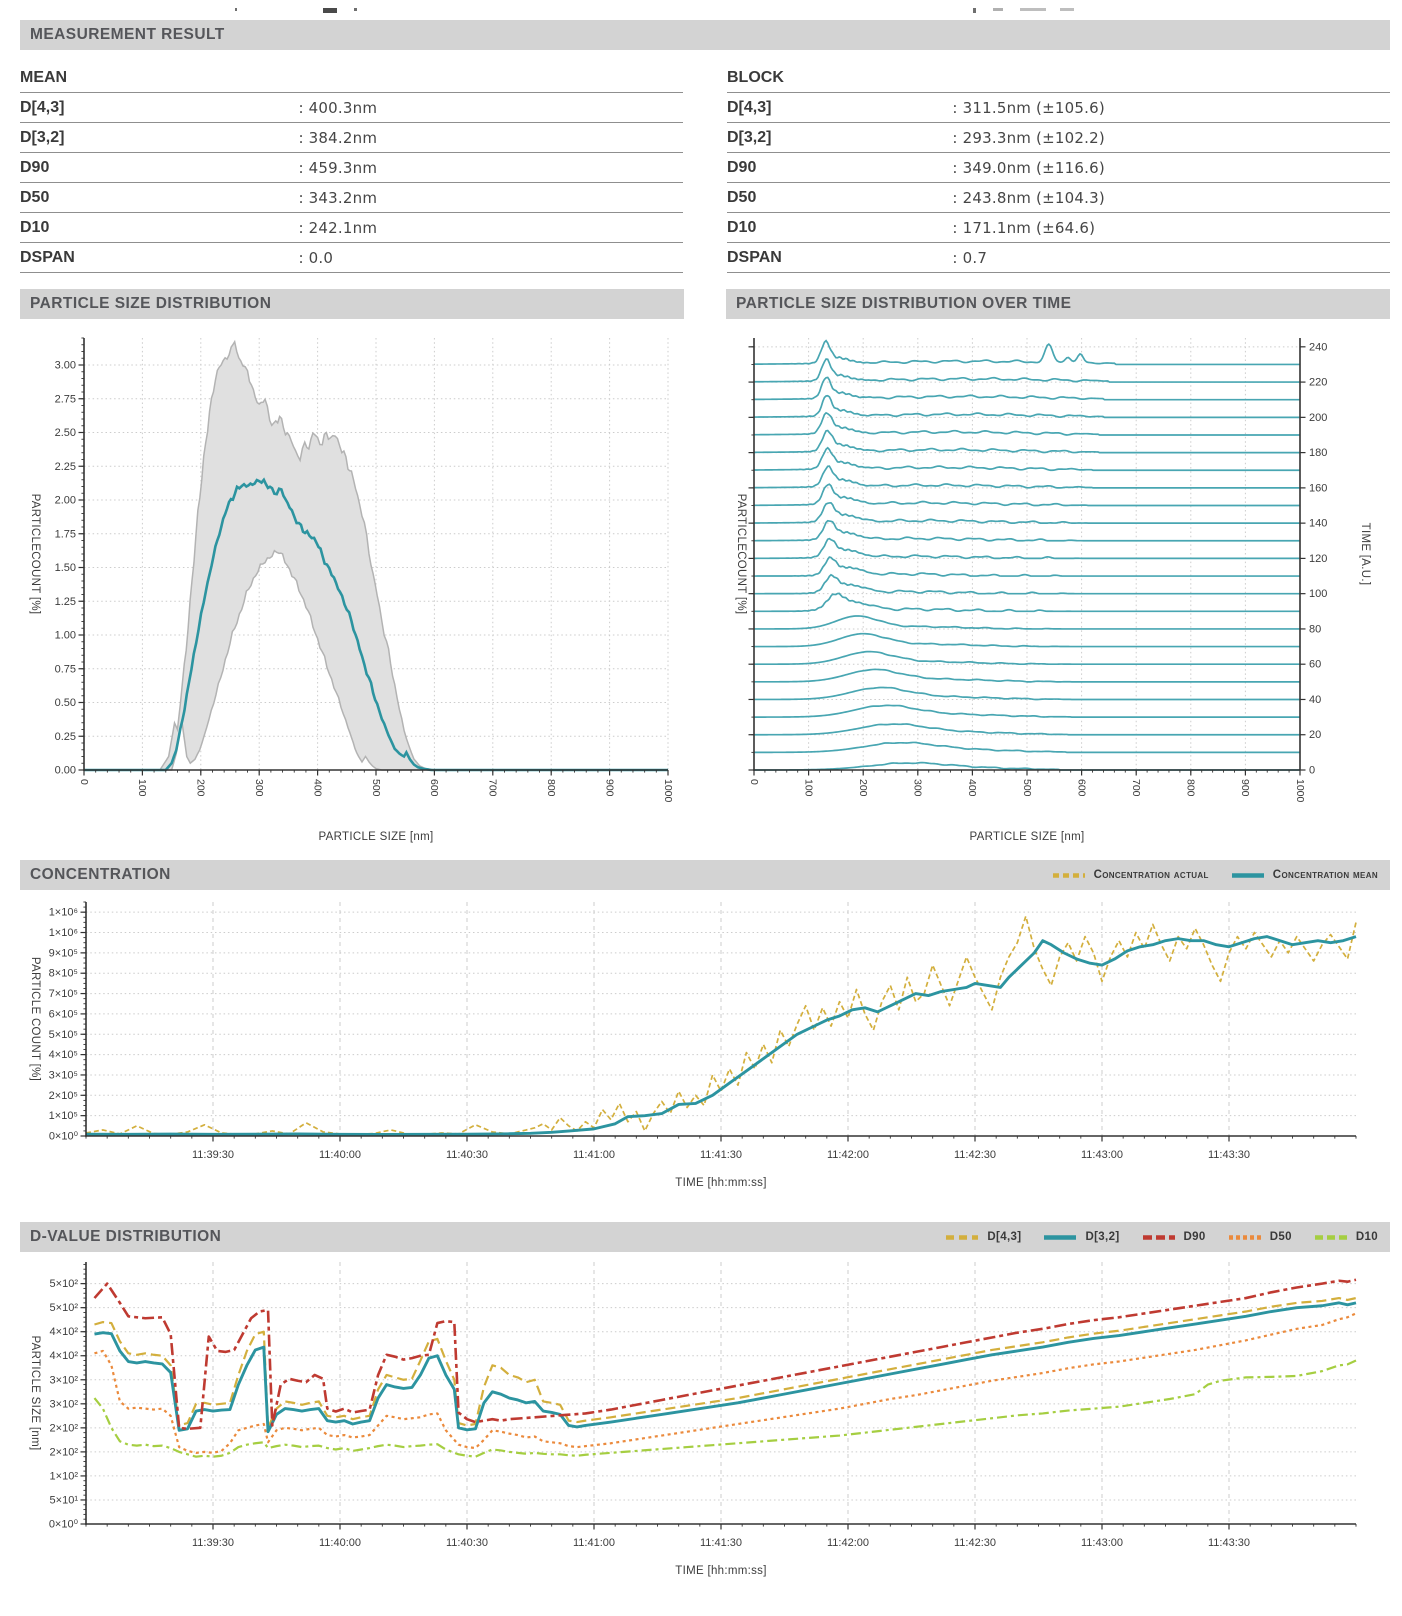 The image size is (1402, 1616). I want to click on svg-text: 40, so click(1315, 700).